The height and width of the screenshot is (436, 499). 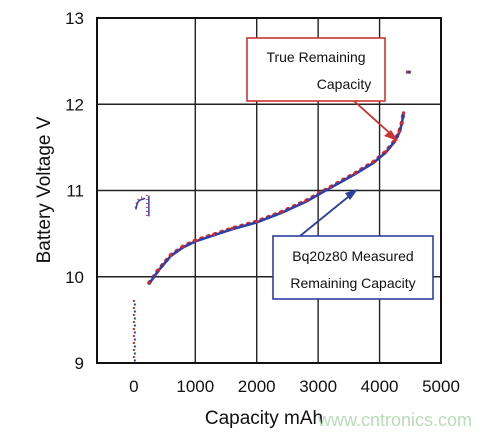 I want to click on x-tick-label: 2000, so click(x=257, y=386).